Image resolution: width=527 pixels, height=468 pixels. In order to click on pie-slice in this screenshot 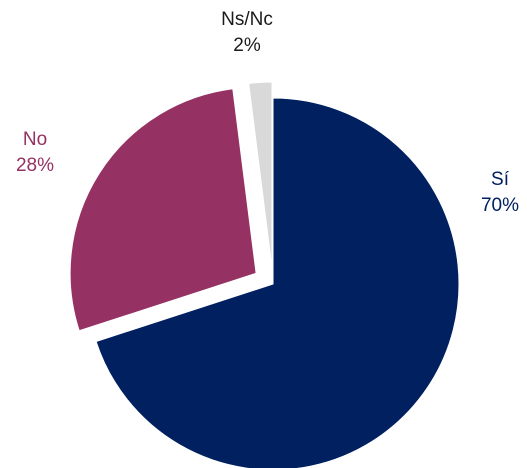, I will do `click(260, 175)`.